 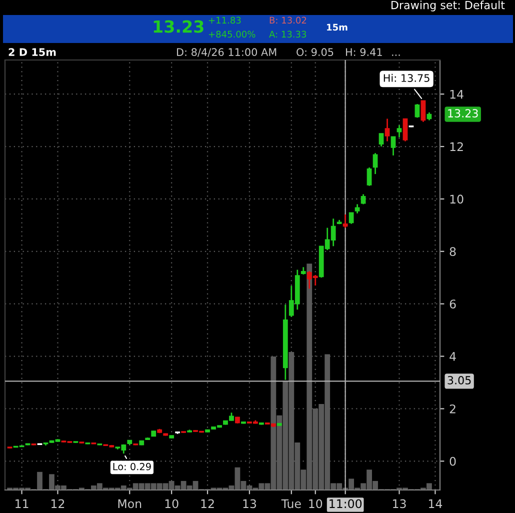 I want to click on text: D: 8/4/26 11:00 AM, so click(x=226, y=52).